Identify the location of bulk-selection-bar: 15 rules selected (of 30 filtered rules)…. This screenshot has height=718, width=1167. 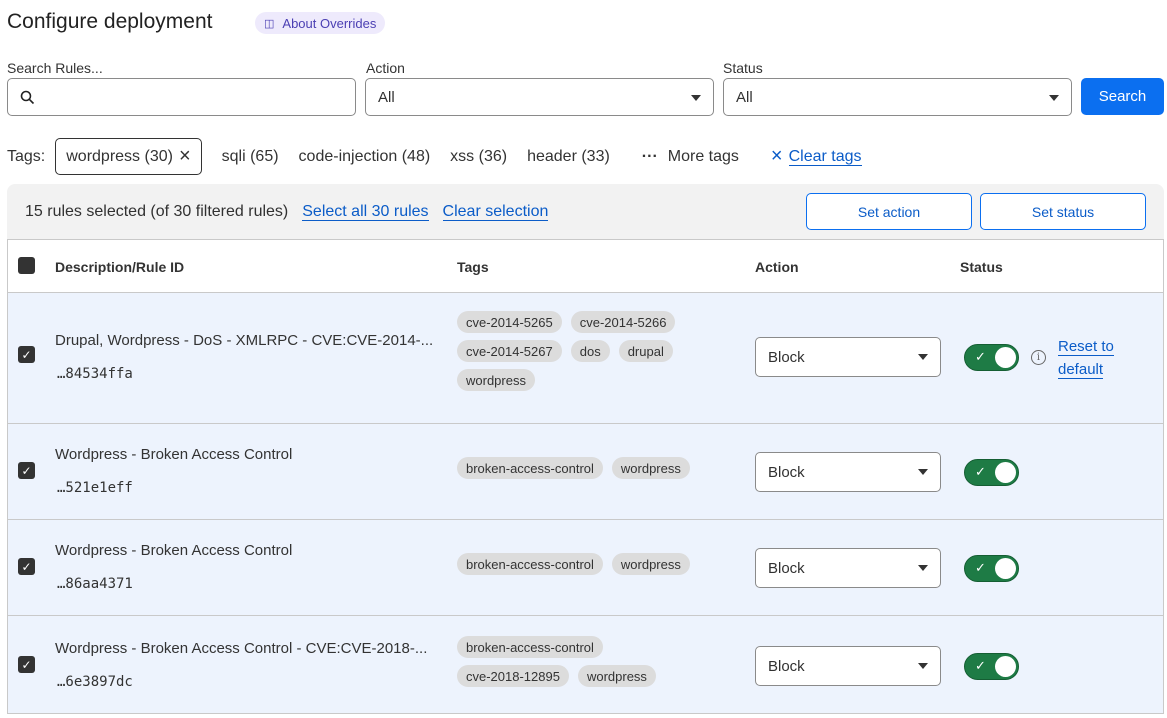
(585, 212).